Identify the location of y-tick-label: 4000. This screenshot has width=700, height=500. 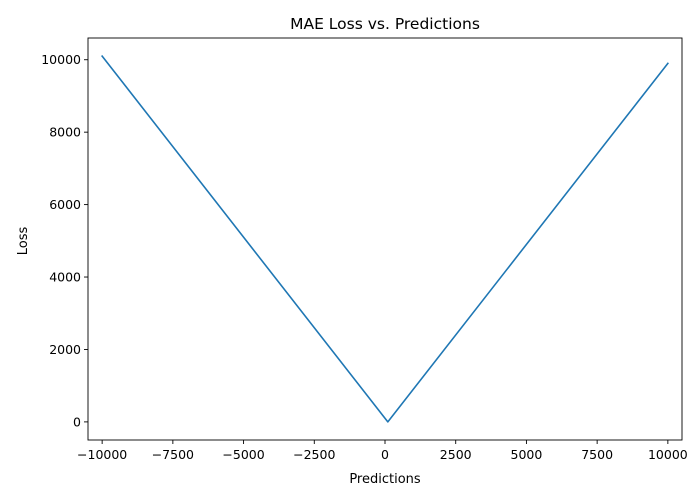
(65, 277).